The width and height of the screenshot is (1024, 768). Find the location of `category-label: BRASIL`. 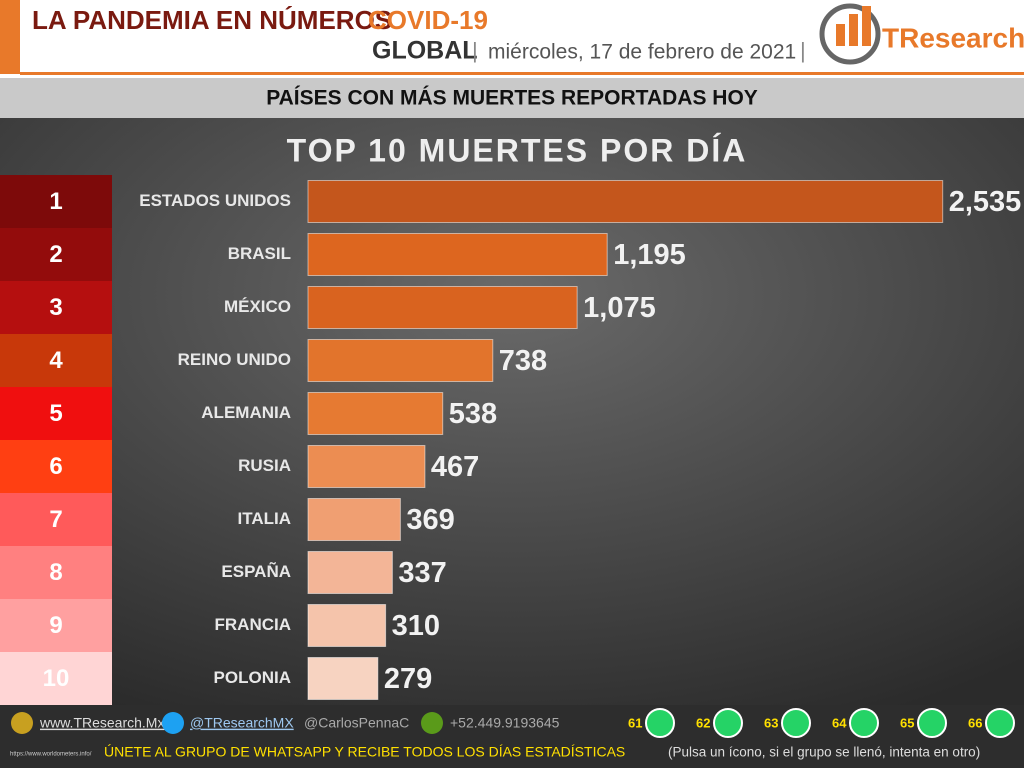

category-label: BRASIL is located at coordinates (259, 253).